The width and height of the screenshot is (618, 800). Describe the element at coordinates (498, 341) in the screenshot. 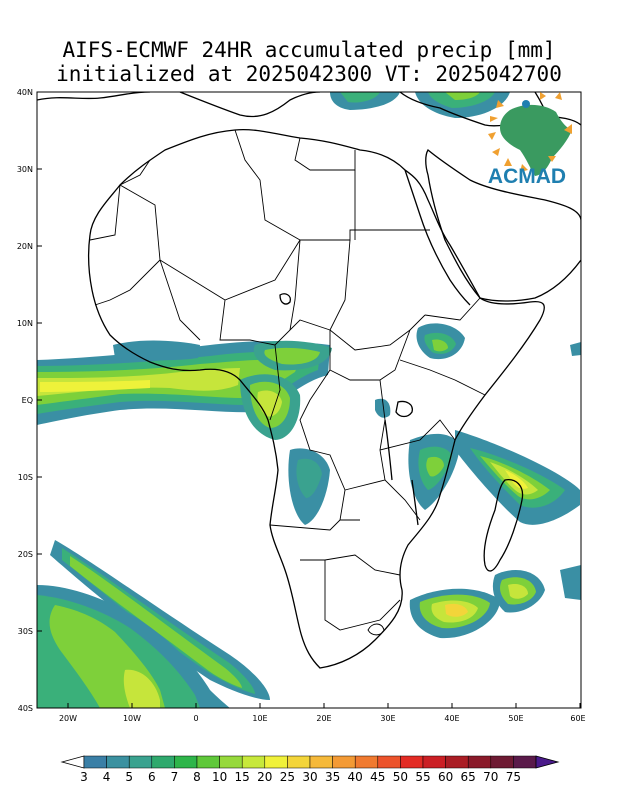

I see `precip-ethiopia` at that location.